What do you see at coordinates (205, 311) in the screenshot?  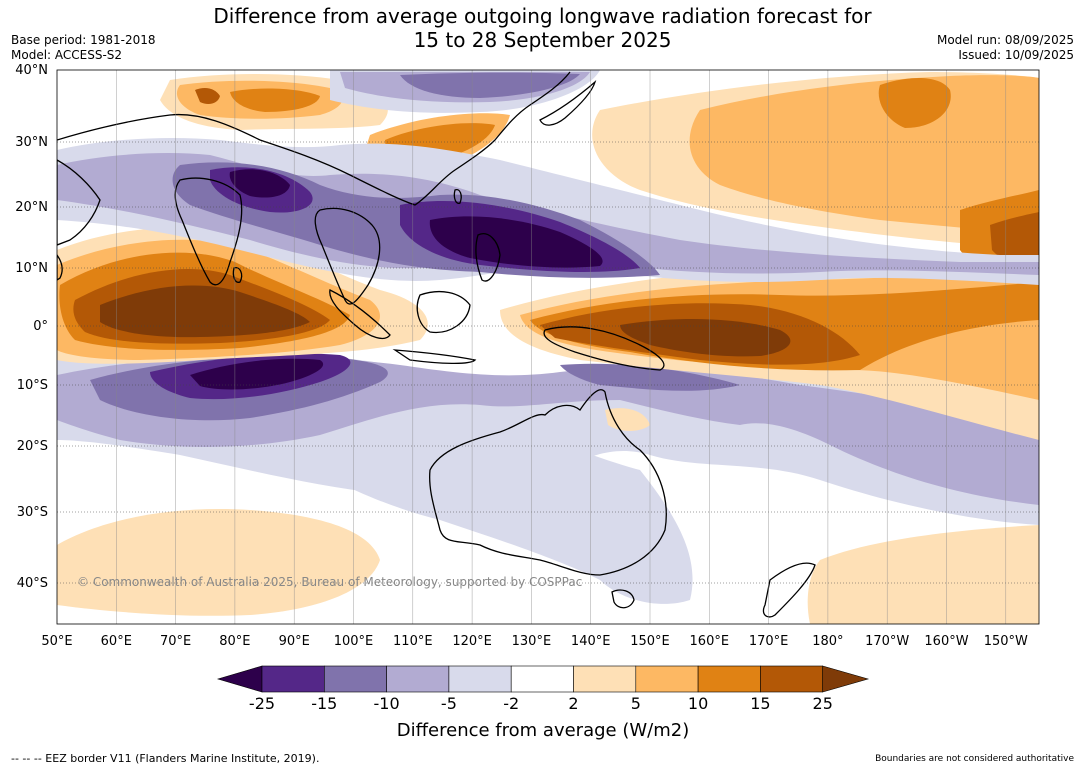 I see `anomaly-io-darkest` at bounding box center [205, 311].